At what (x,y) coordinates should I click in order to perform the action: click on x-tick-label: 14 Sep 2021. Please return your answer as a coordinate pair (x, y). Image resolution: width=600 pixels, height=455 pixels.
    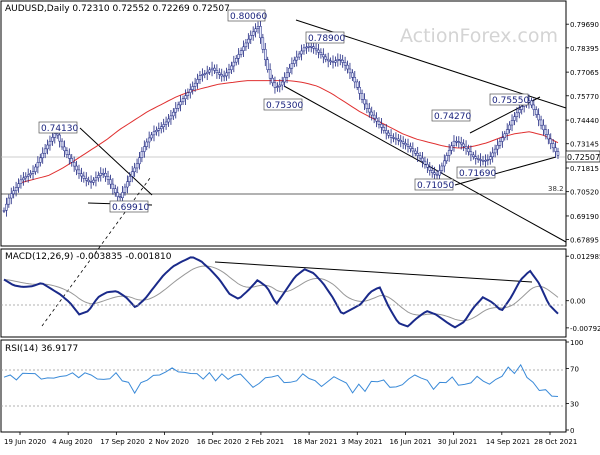
    Looking at the image, I should click on (508, 442).